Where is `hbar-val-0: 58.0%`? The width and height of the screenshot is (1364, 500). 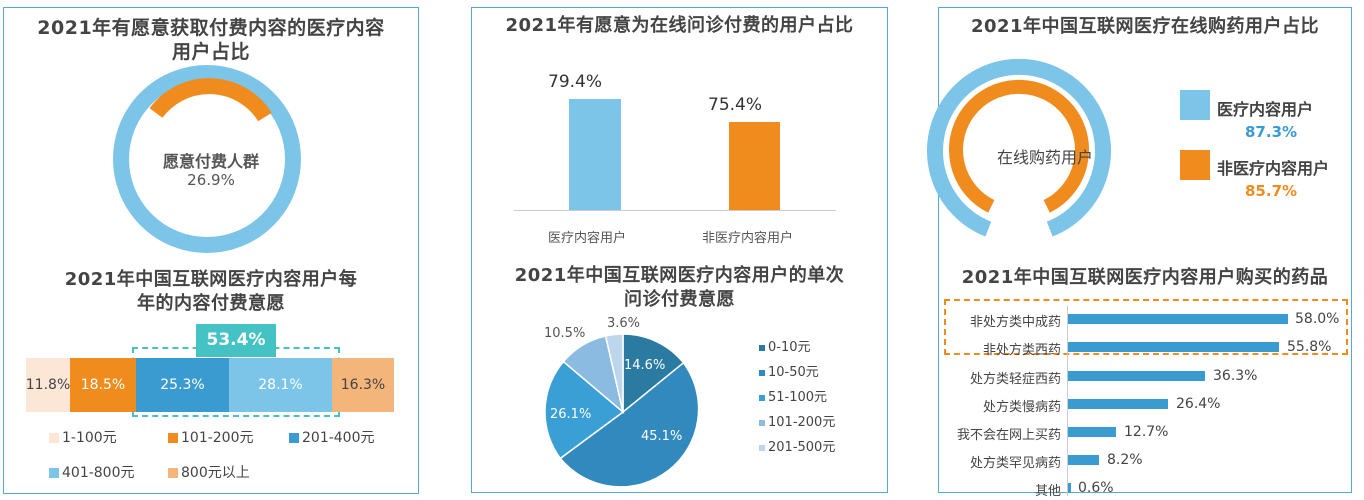
hbar-val-0: 58.0% is located at coordinates (1317, 319).